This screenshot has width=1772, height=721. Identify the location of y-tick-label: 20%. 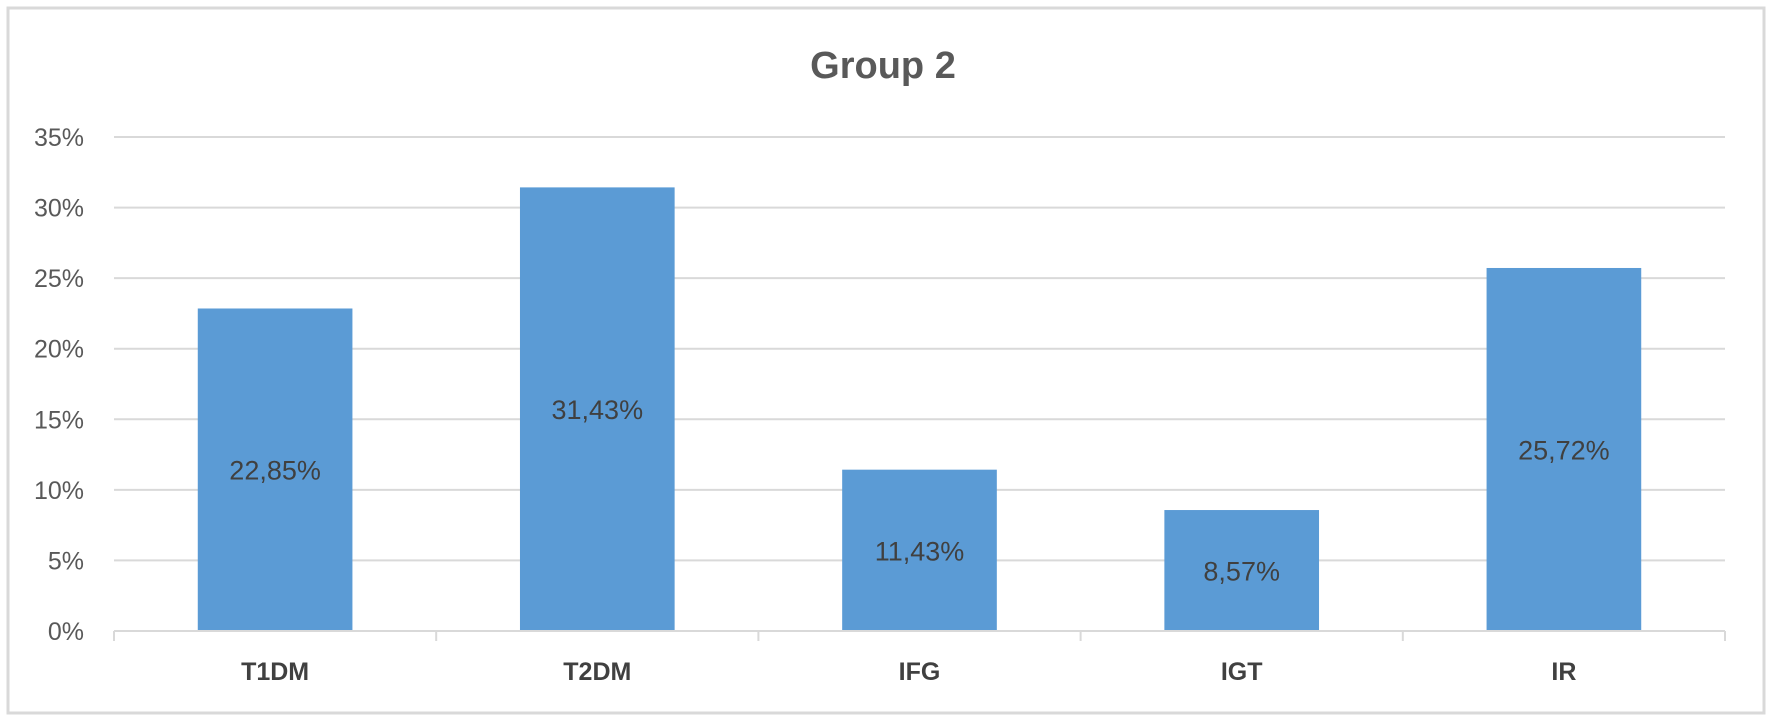
(59, 350).